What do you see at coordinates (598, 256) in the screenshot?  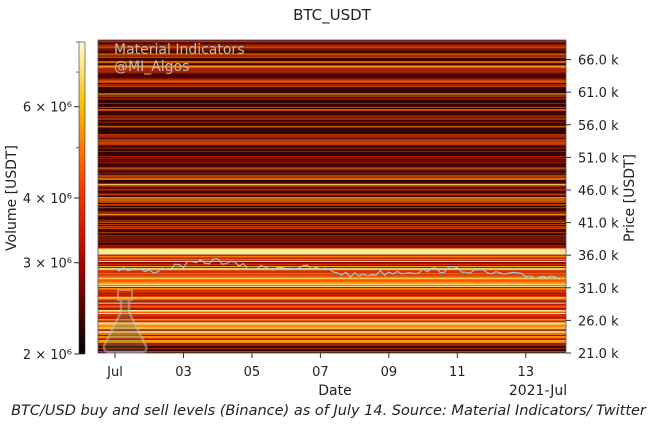 I see `y-tick-label: 36.0 k` at bounding box center [598, 256].